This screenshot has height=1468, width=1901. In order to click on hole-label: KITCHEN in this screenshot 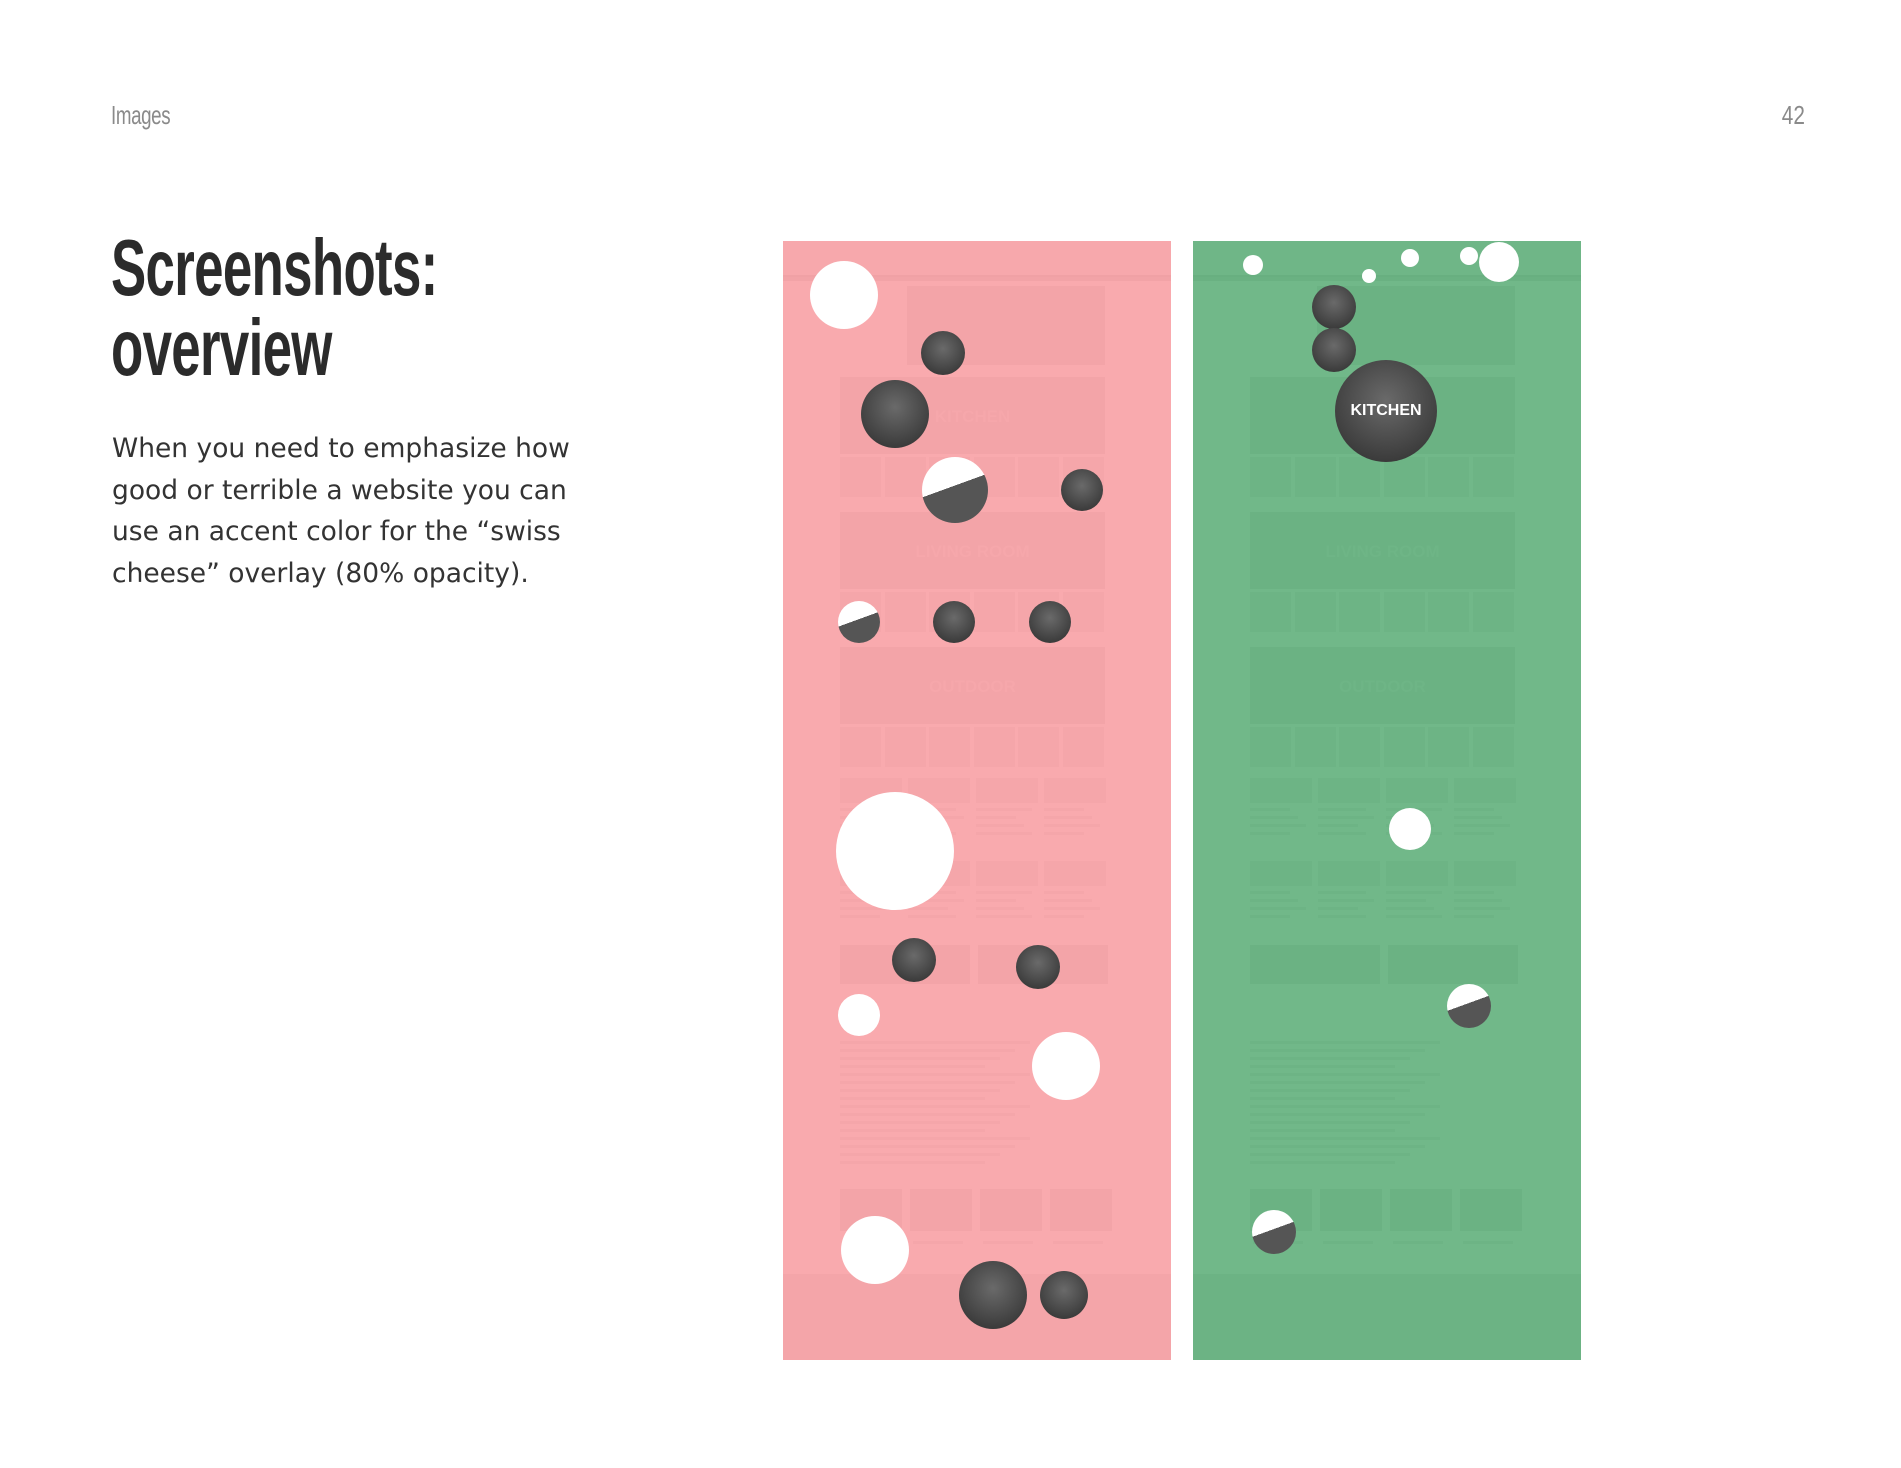, I will do `click(1386, 410)`.